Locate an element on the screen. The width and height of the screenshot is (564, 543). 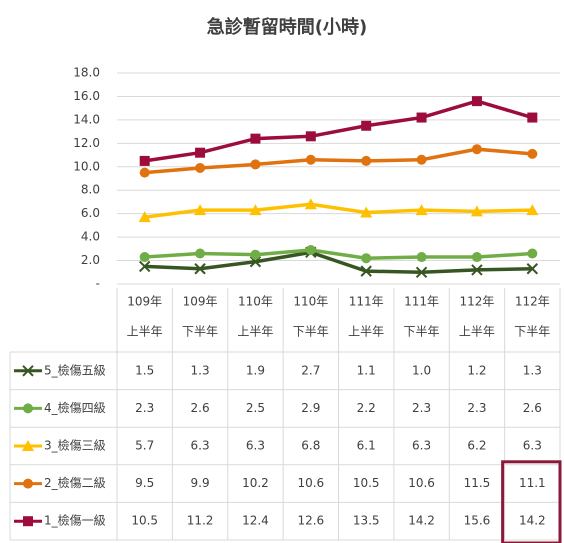
legend-label: 3_檢傷三級 is located at coordinates (75, 445).